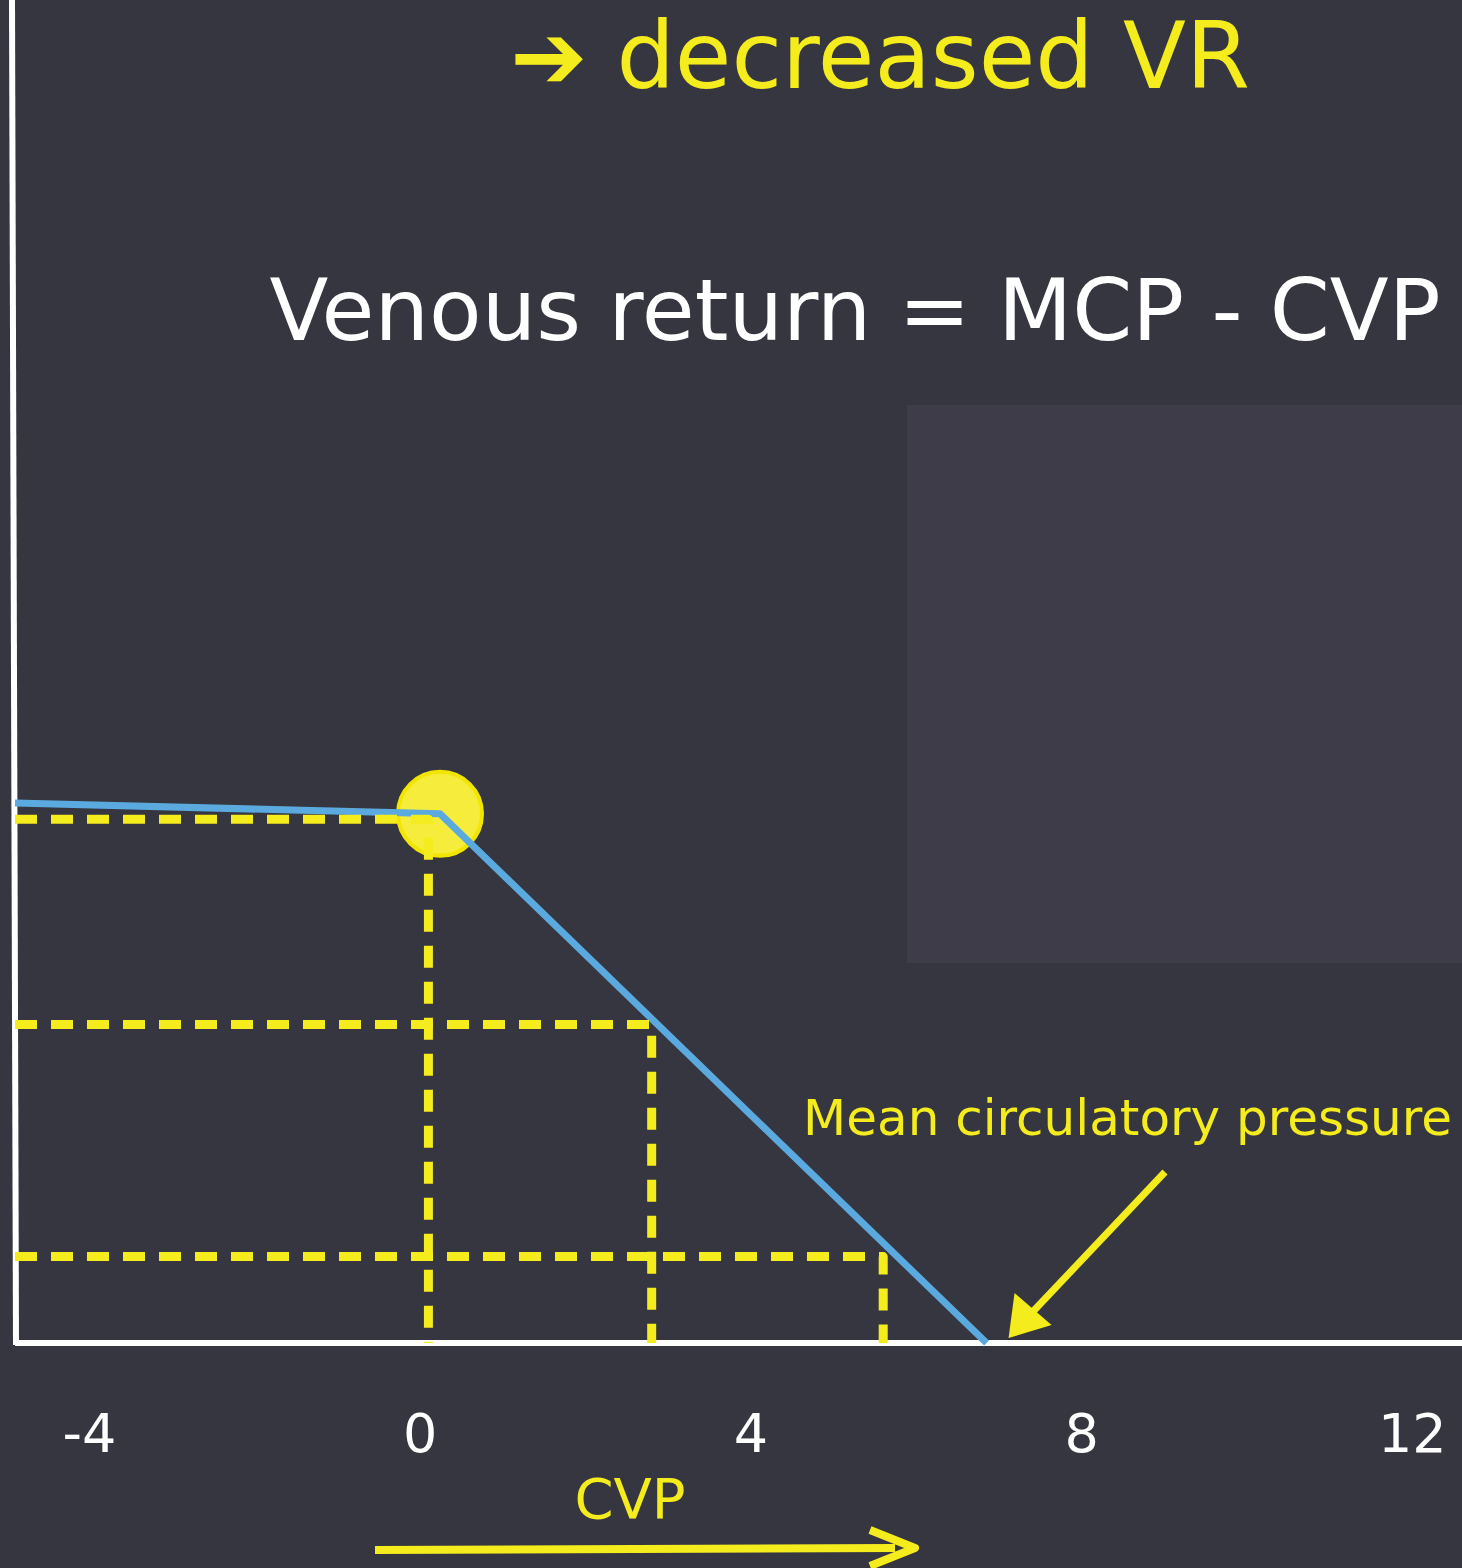 Image resolution: width=1462 pixels, height=1568 pixels. I want to click on x-tick-label: 4, so click(751, 1433).